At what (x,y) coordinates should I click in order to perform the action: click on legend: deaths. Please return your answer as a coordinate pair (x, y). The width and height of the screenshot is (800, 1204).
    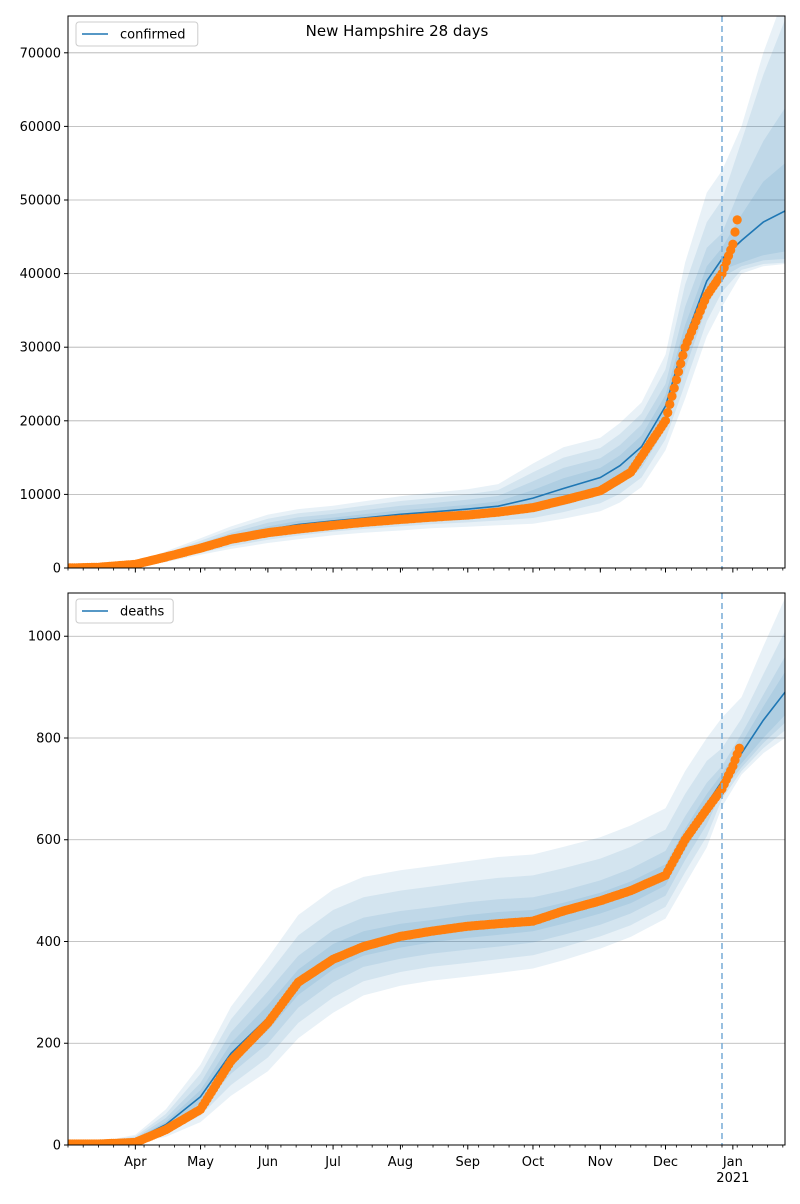
    Looking at the image, I should click on (124, 611).